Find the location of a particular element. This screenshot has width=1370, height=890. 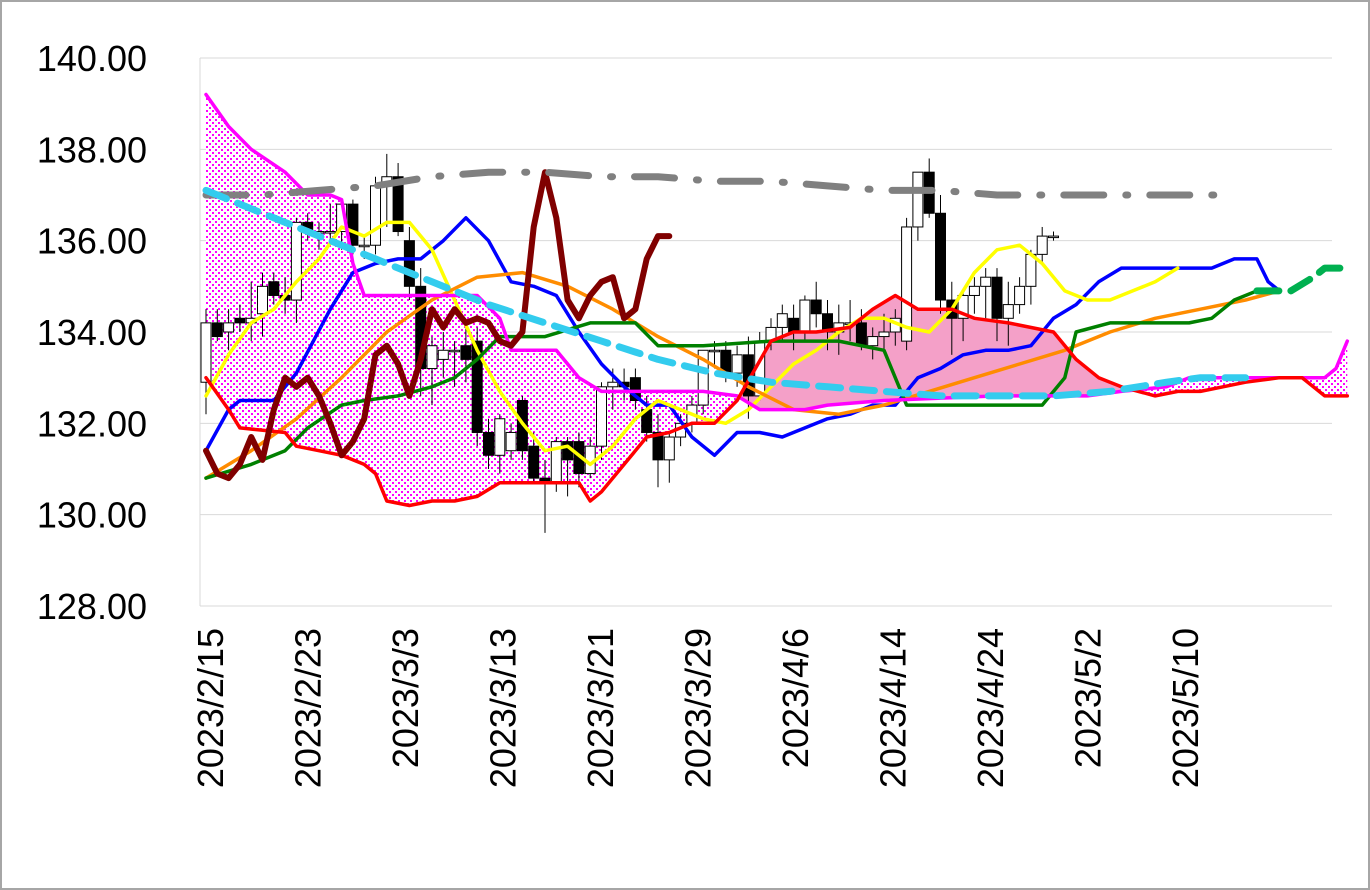

x-tick-label: 2023/5/2 is located at coordinates (1088, 698).